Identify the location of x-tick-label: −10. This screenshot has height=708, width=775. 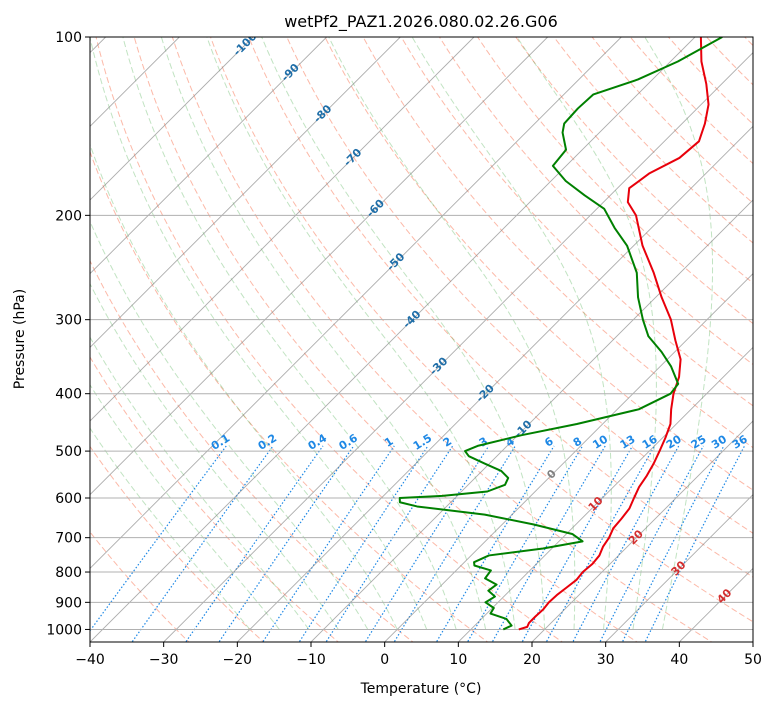
(311, 660).